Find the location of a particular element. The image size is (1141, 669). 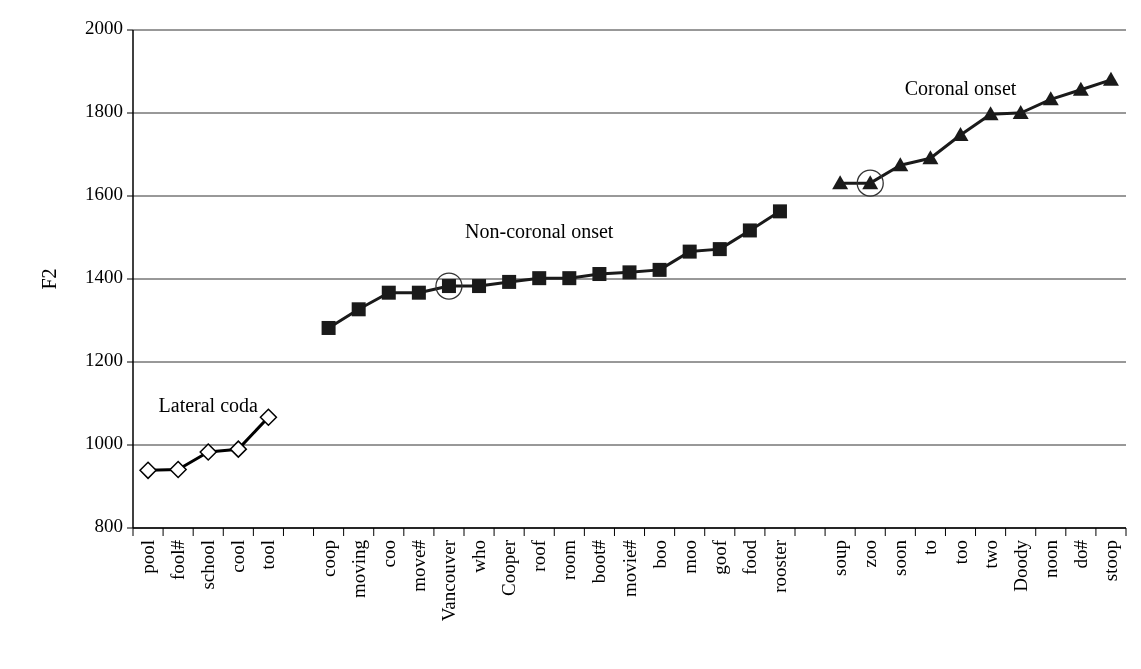

x-tick-label: food is located at coordinates (749, 557).